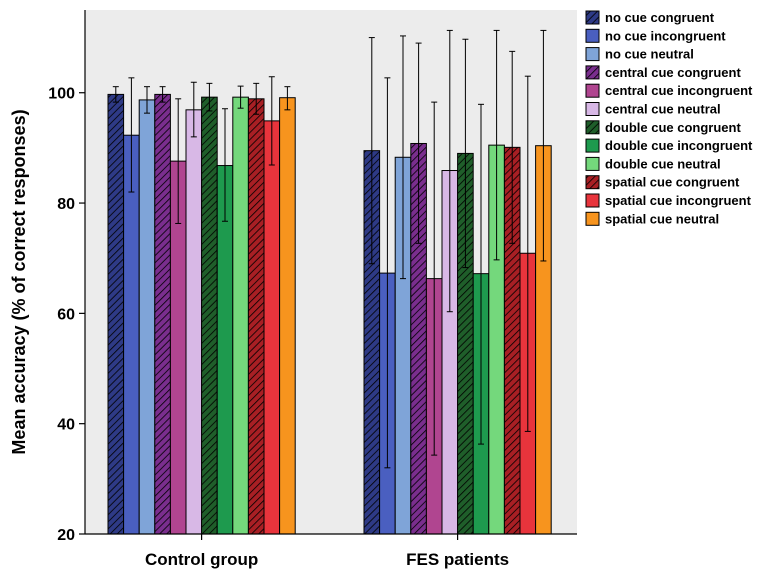 The width and height of the screenshot is (764, 574). I want to click on y-tick-label: 20, so click(66, 535).